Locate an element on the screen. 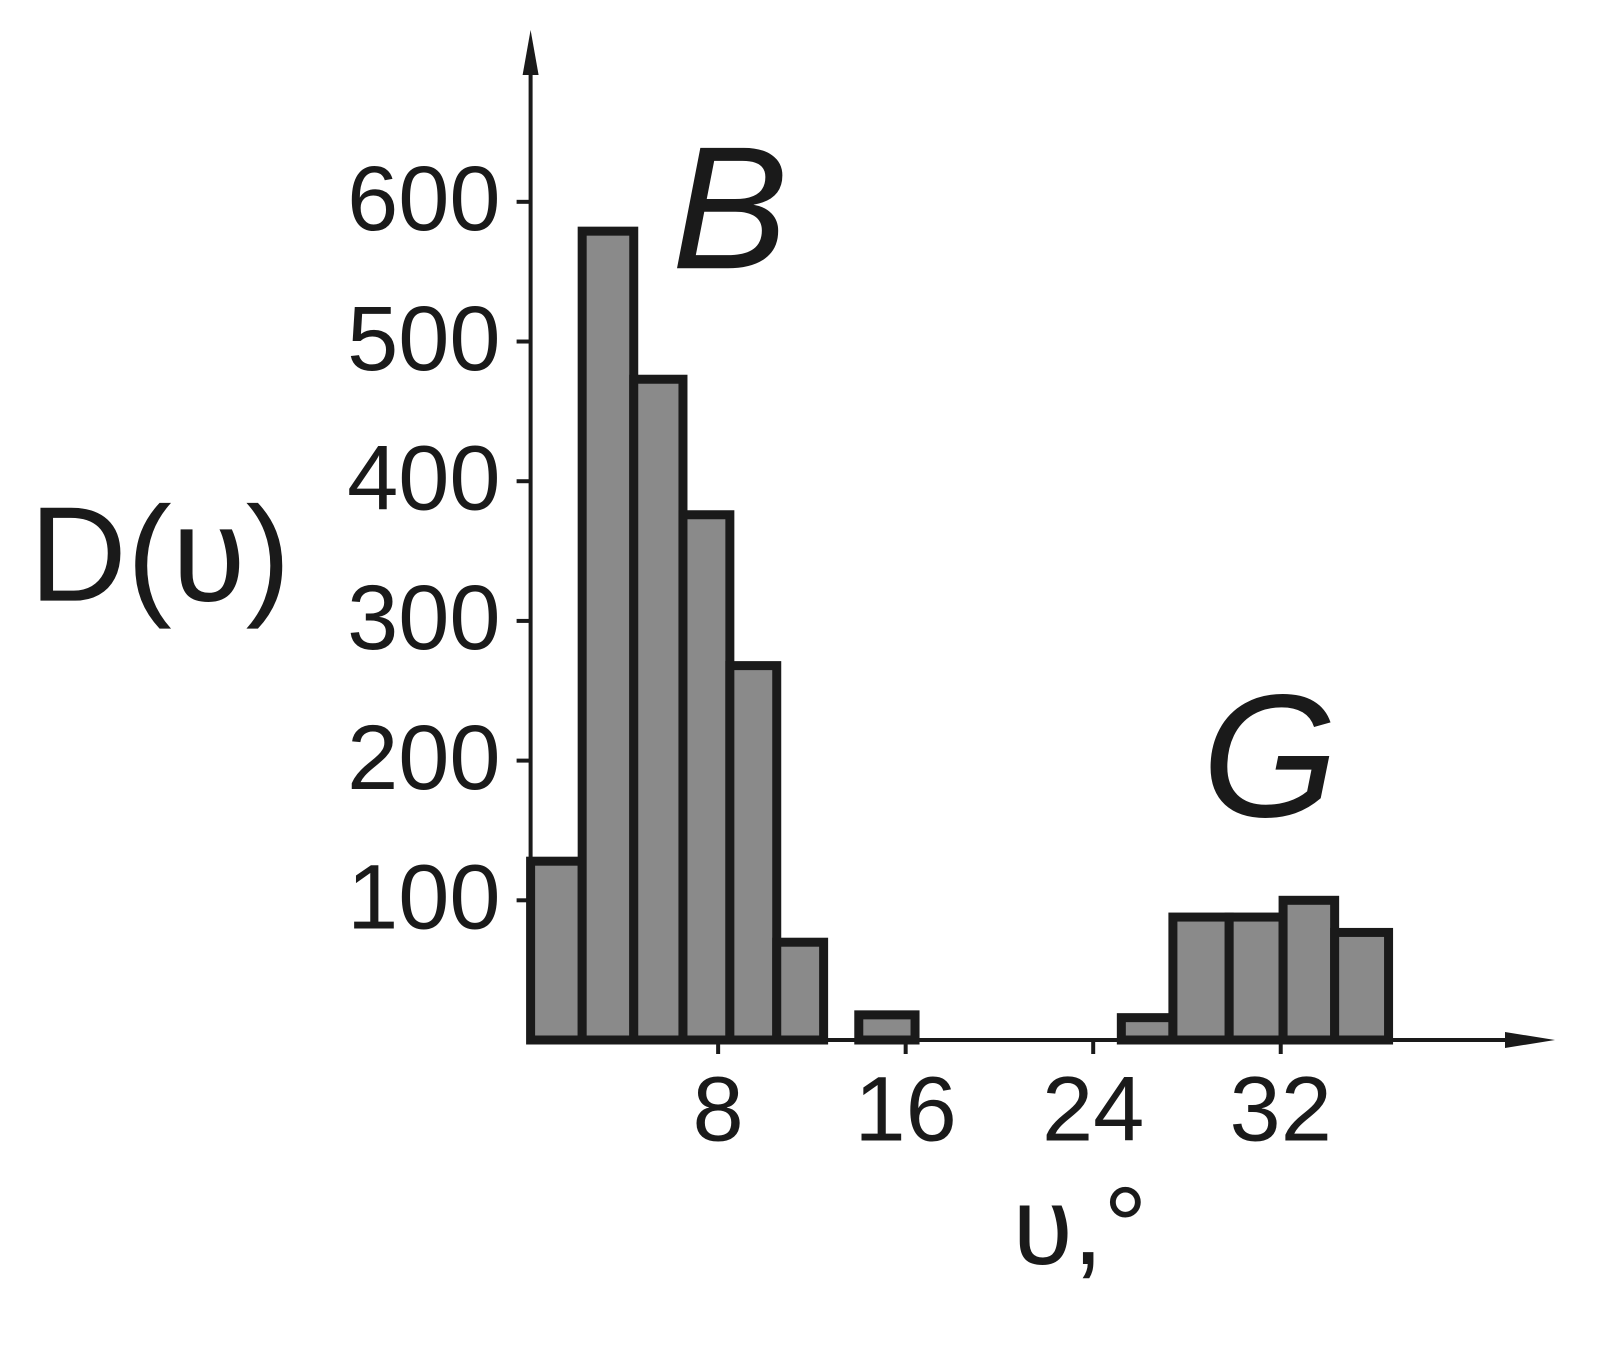 The width and height of the screenshot is (1602, 1354). x-axis-label: υ,° is located at coordinates (1080, 1226).